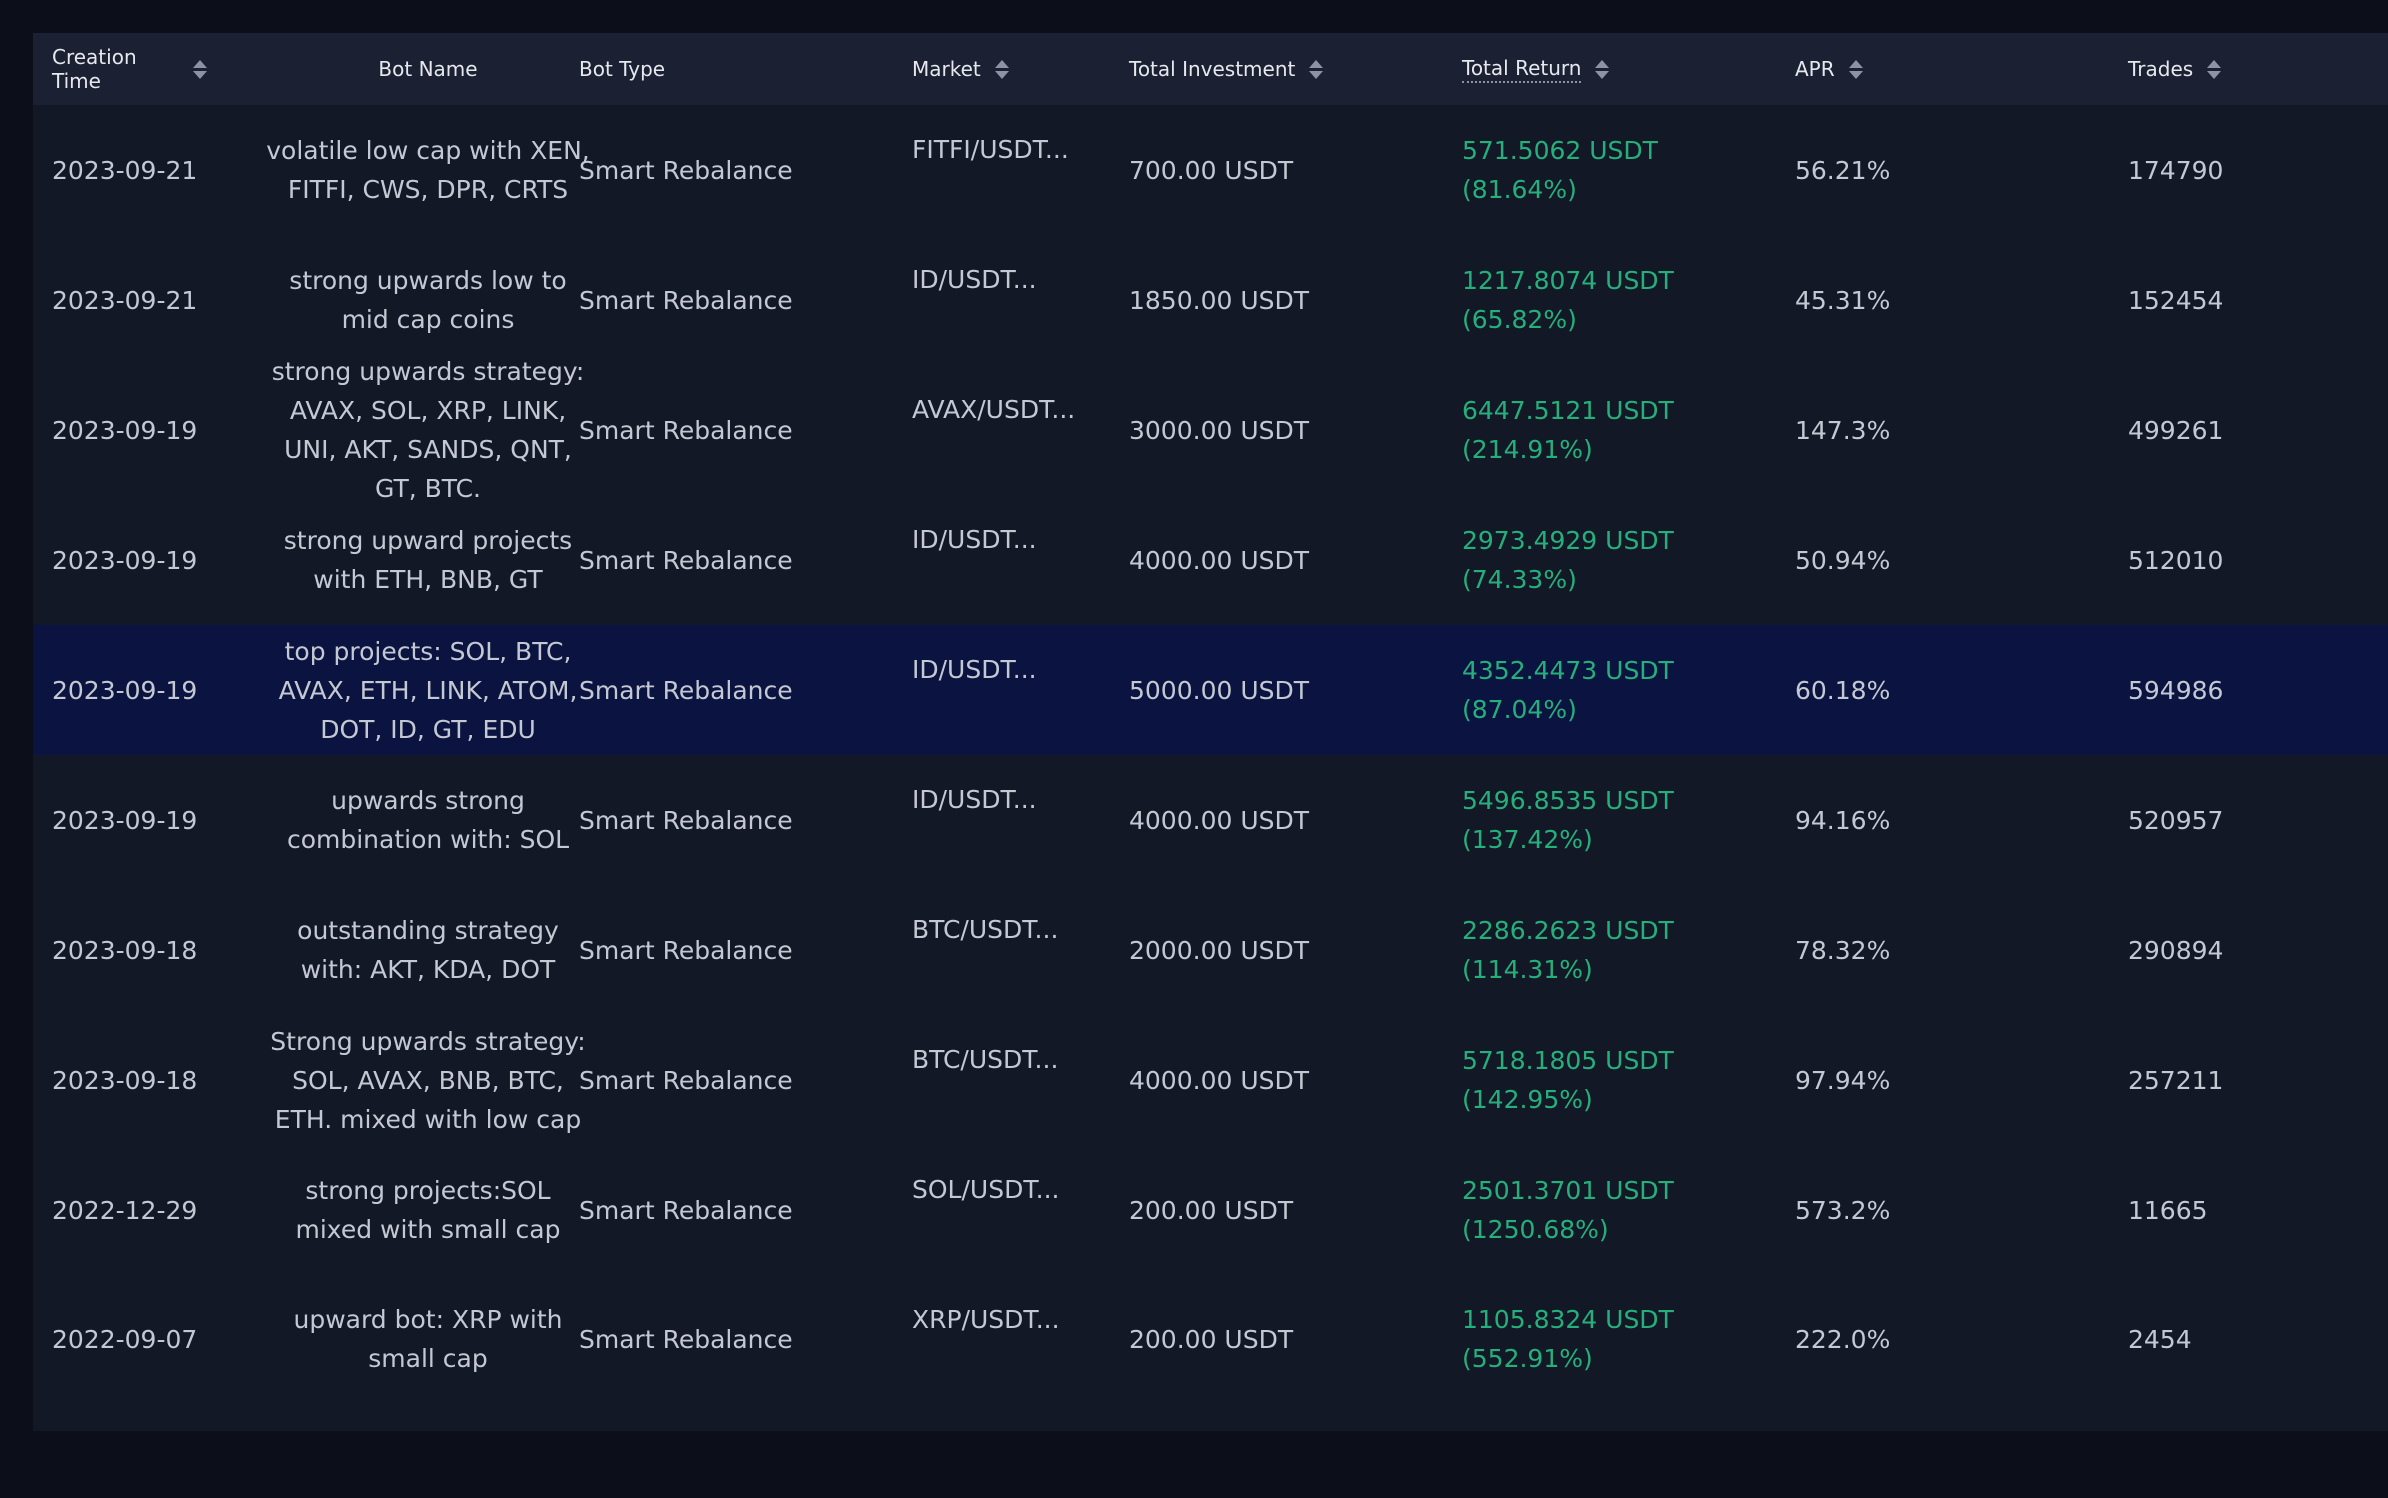 The image size is (2388, 1498). Describe the element at coordinates (1568, 800) in the screenshot. I see `return-amount: 5496.8535 USDT` at that location.